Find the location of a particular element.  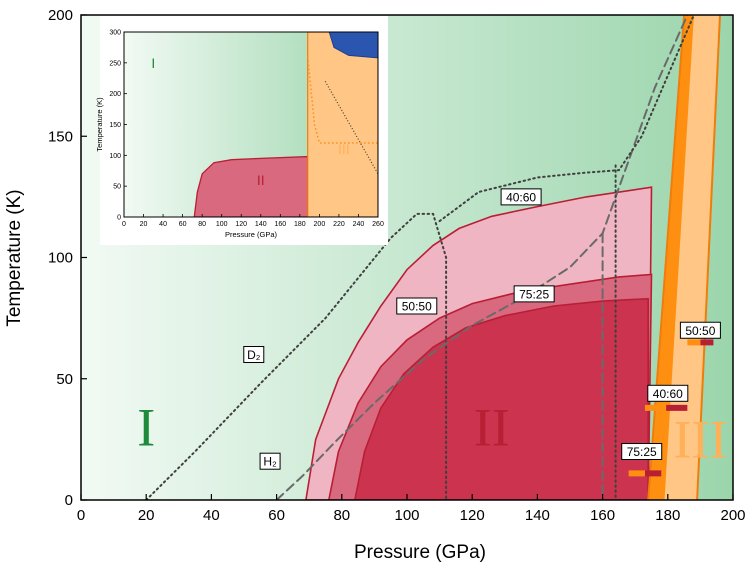

line-label-2: H₂ is located at coordinates (270, 461).